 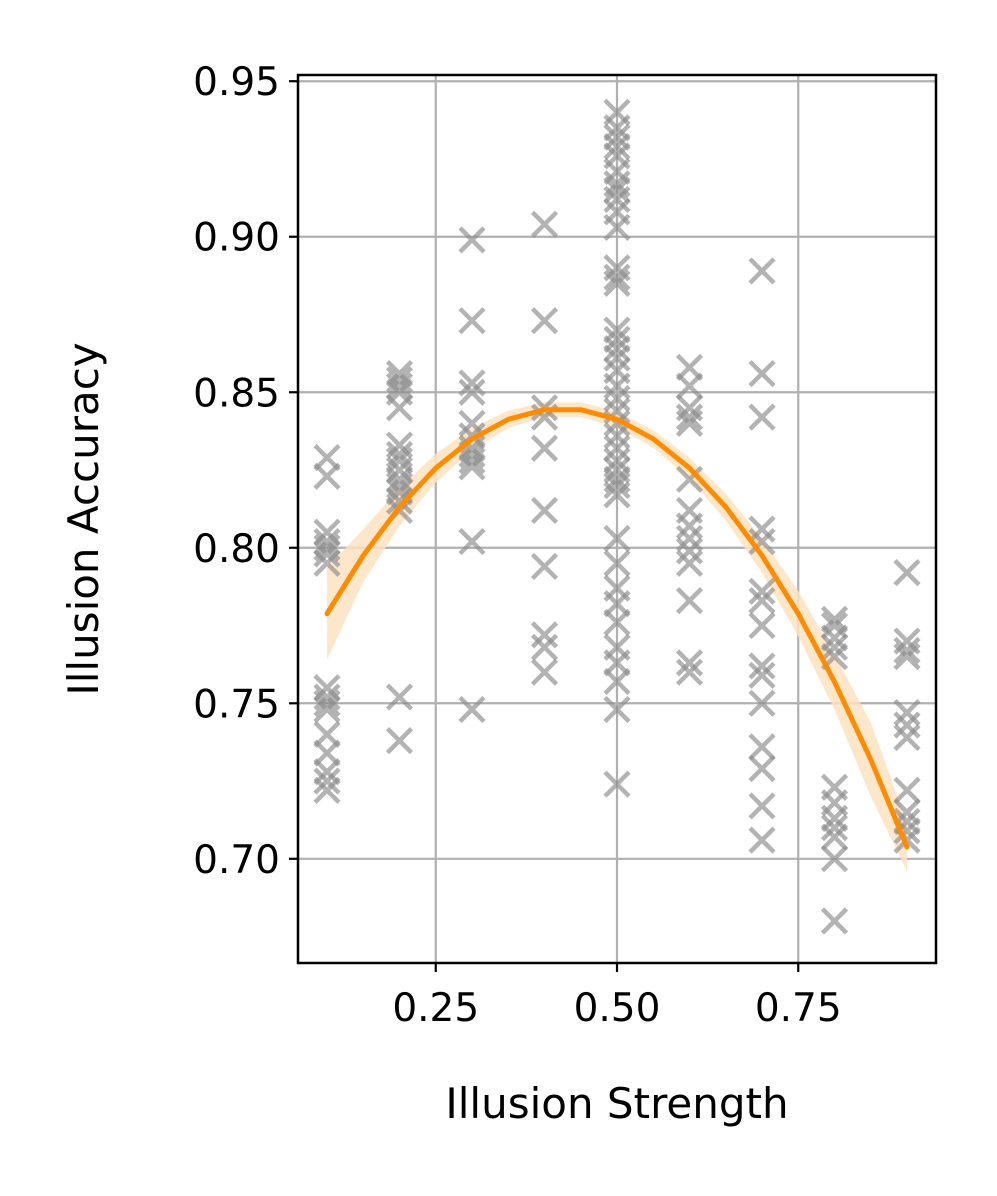 What do you see at coordinates (435, 1008) in the screenshot?
I see `x-tick-label: 0.25` at bounding box center [435, 1008].